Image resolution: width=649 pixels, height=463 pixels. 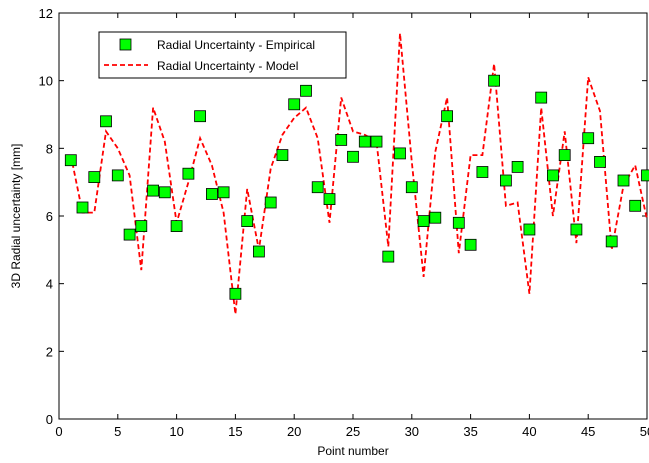 What do you see at coordinates (49, 419) in the screenshot?
I see `y-tick-label: 0` at bounding box center [49, 419].